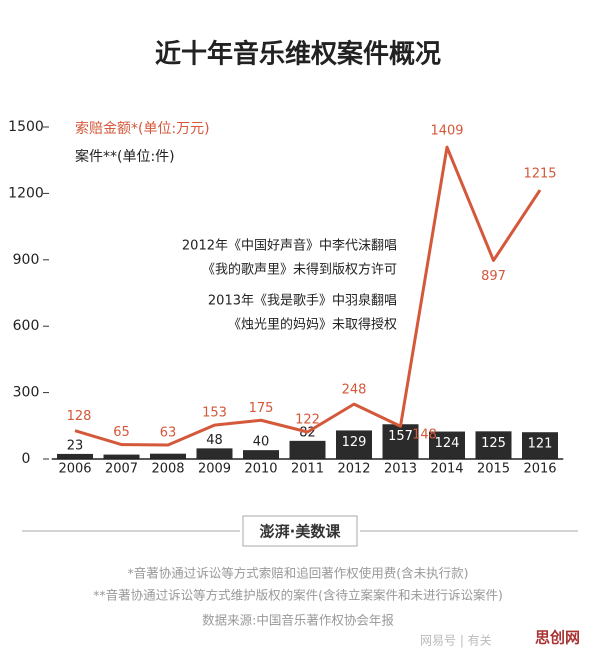  What do you see at coordinates (539, 469) in the screenshot?
I see `x-tick-label: 2016` at bounding box center [539, 469].